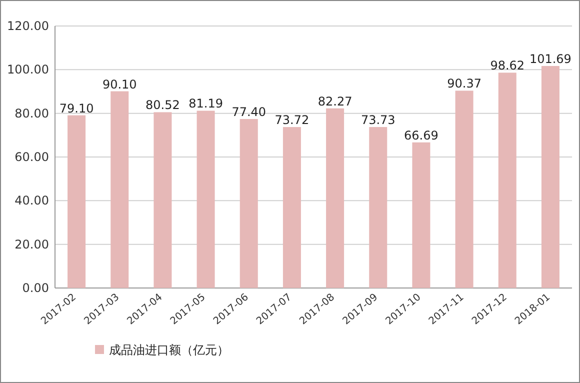  I want to click on data-label: 66.69, so click(421, 135).